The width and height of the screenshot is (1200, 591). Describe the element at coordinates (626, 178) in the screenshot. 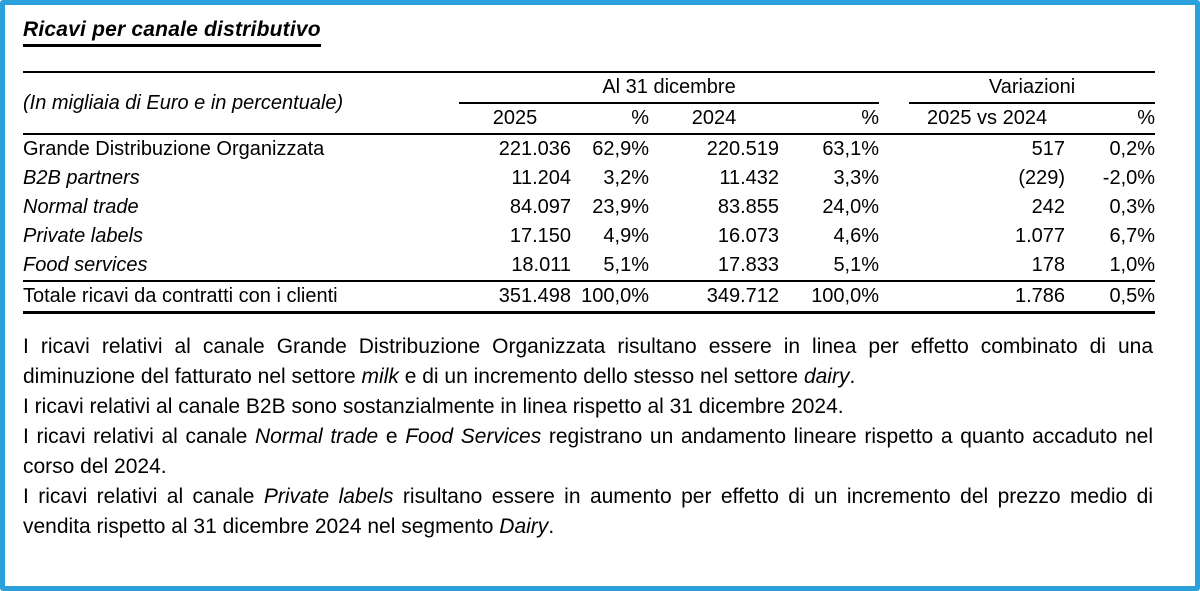

I see `cell-pct-2025: 3,2%` at that location.